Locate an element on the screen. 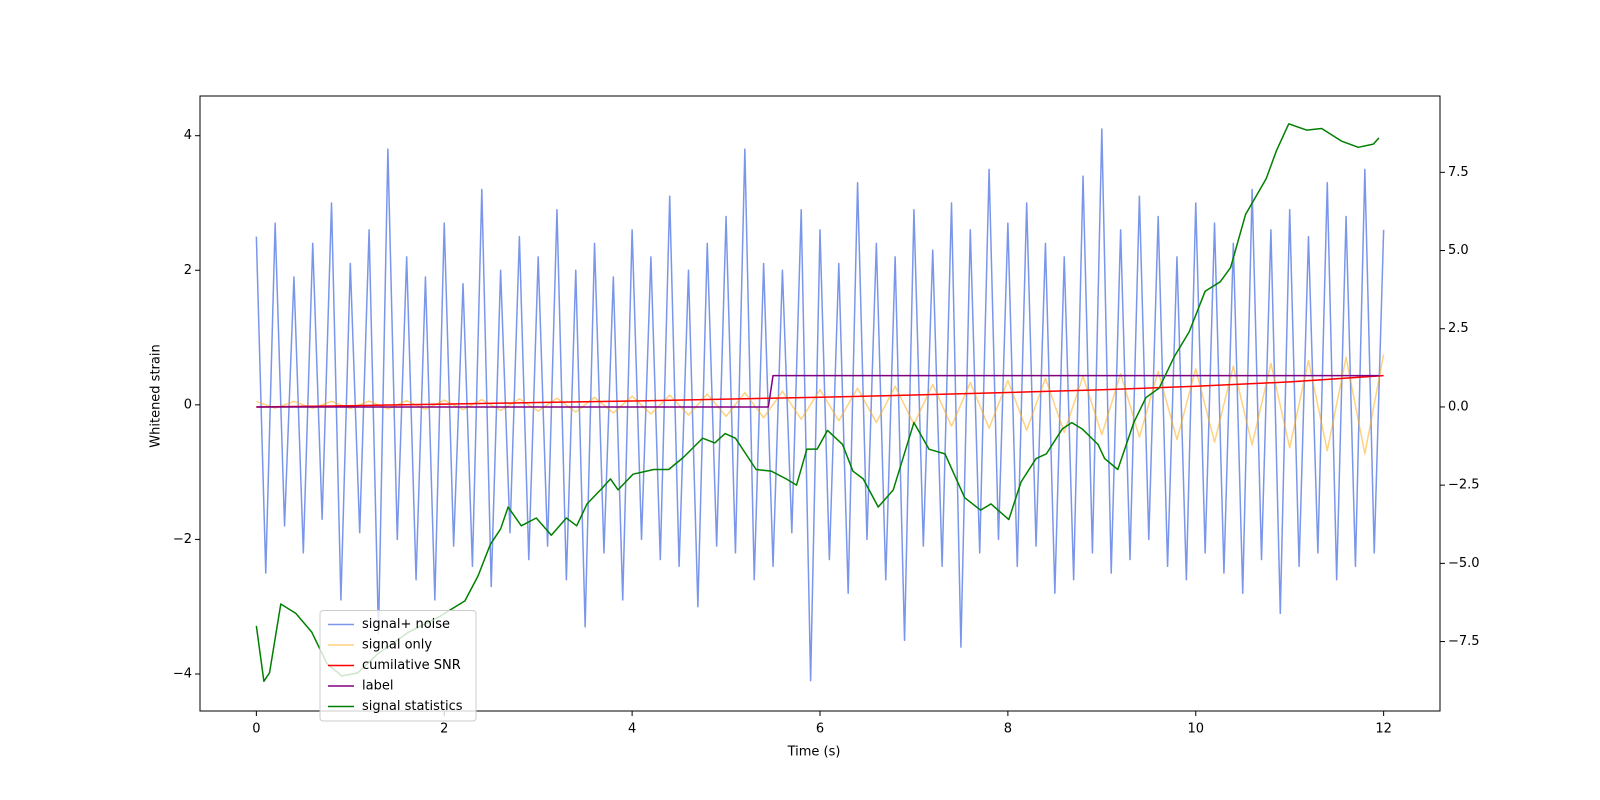  y2-tick-label: 5.0 is located at coordinates (1458, 250).